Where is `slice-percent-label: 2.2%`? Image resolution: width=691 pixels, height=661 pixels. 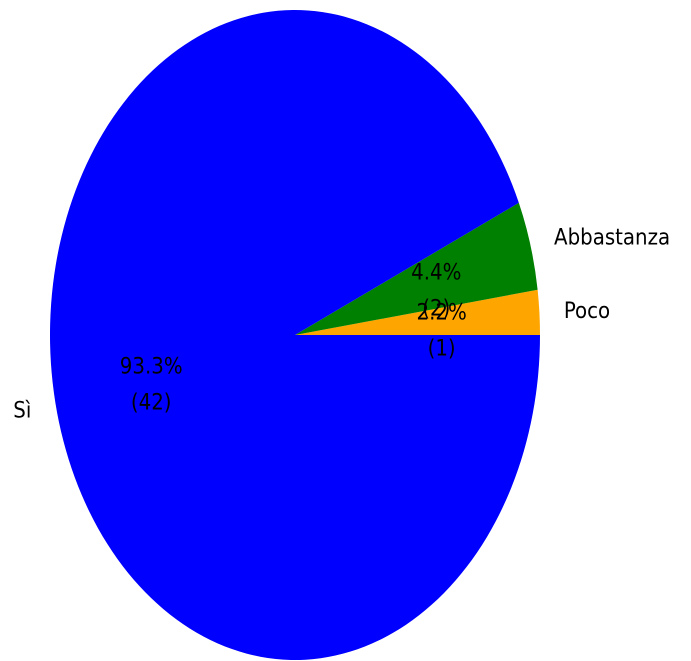
slice-percent-label: 2.2% is located at coordinates (442, 312).